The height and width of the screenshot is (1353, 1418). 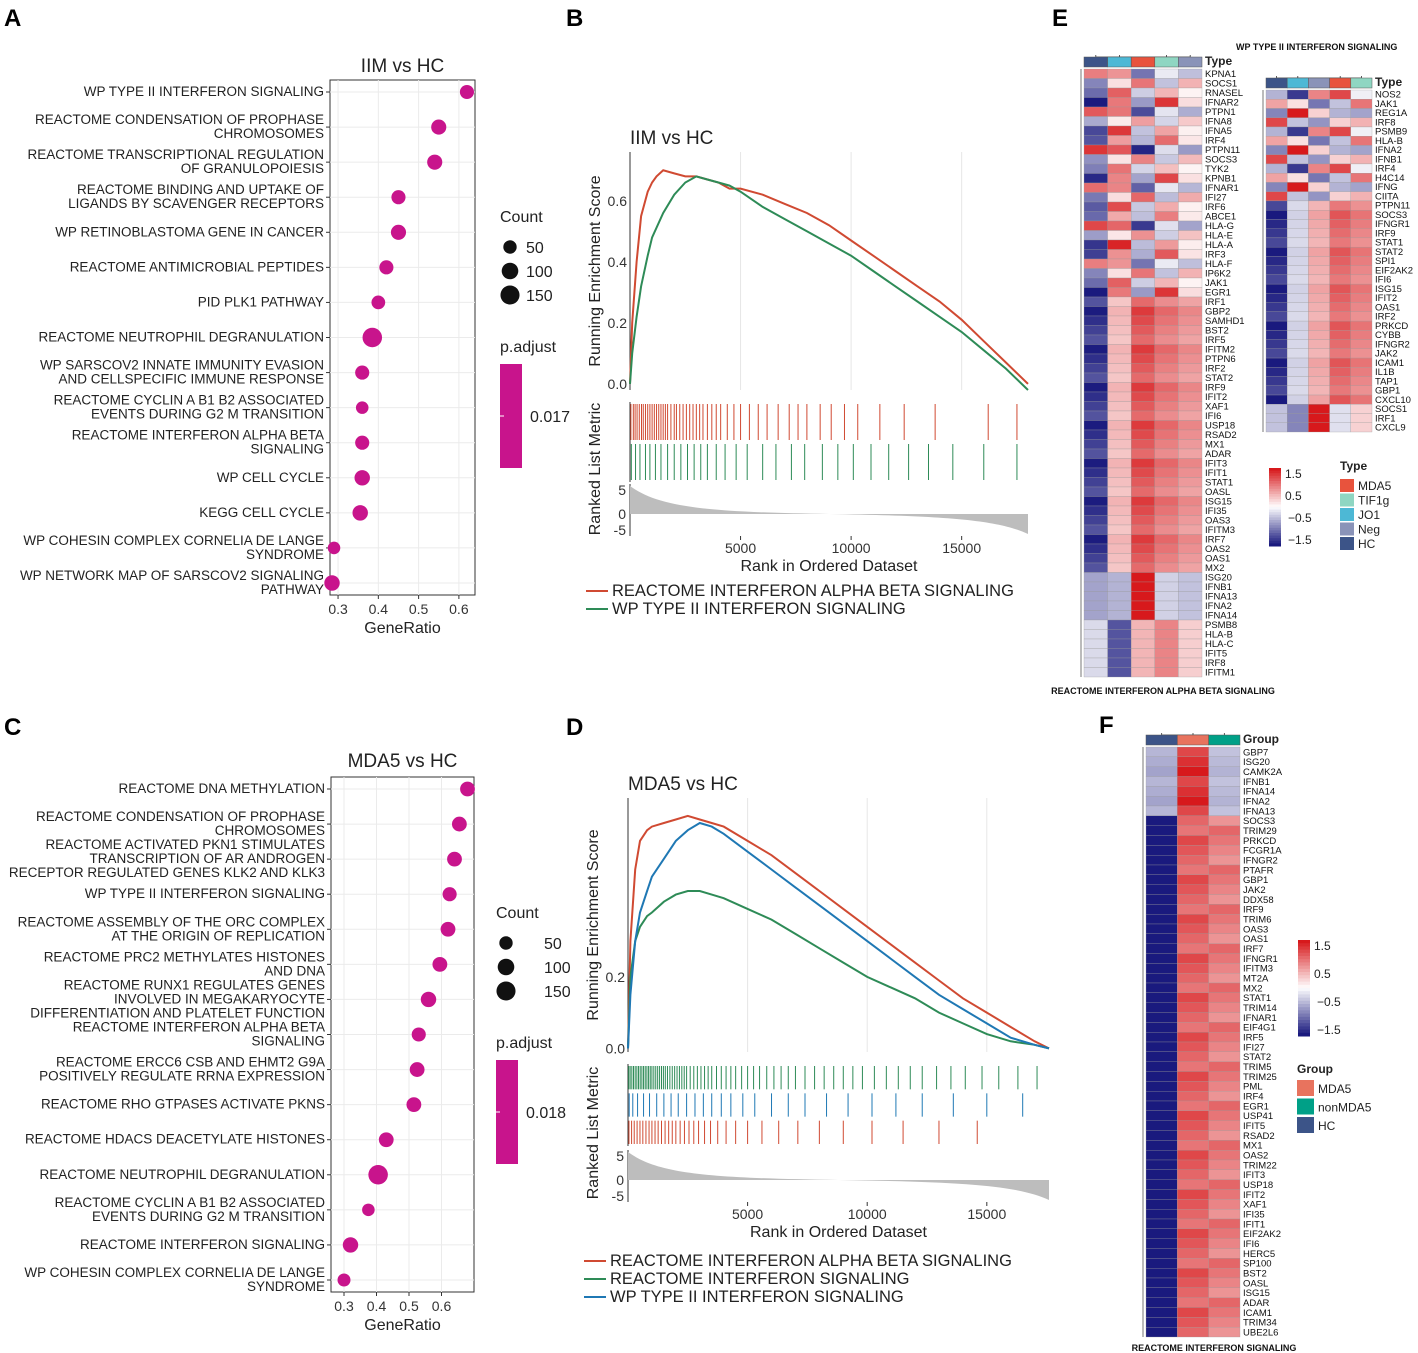 I want to click on x-tick-label: 5000, so click(x=740, y=548).